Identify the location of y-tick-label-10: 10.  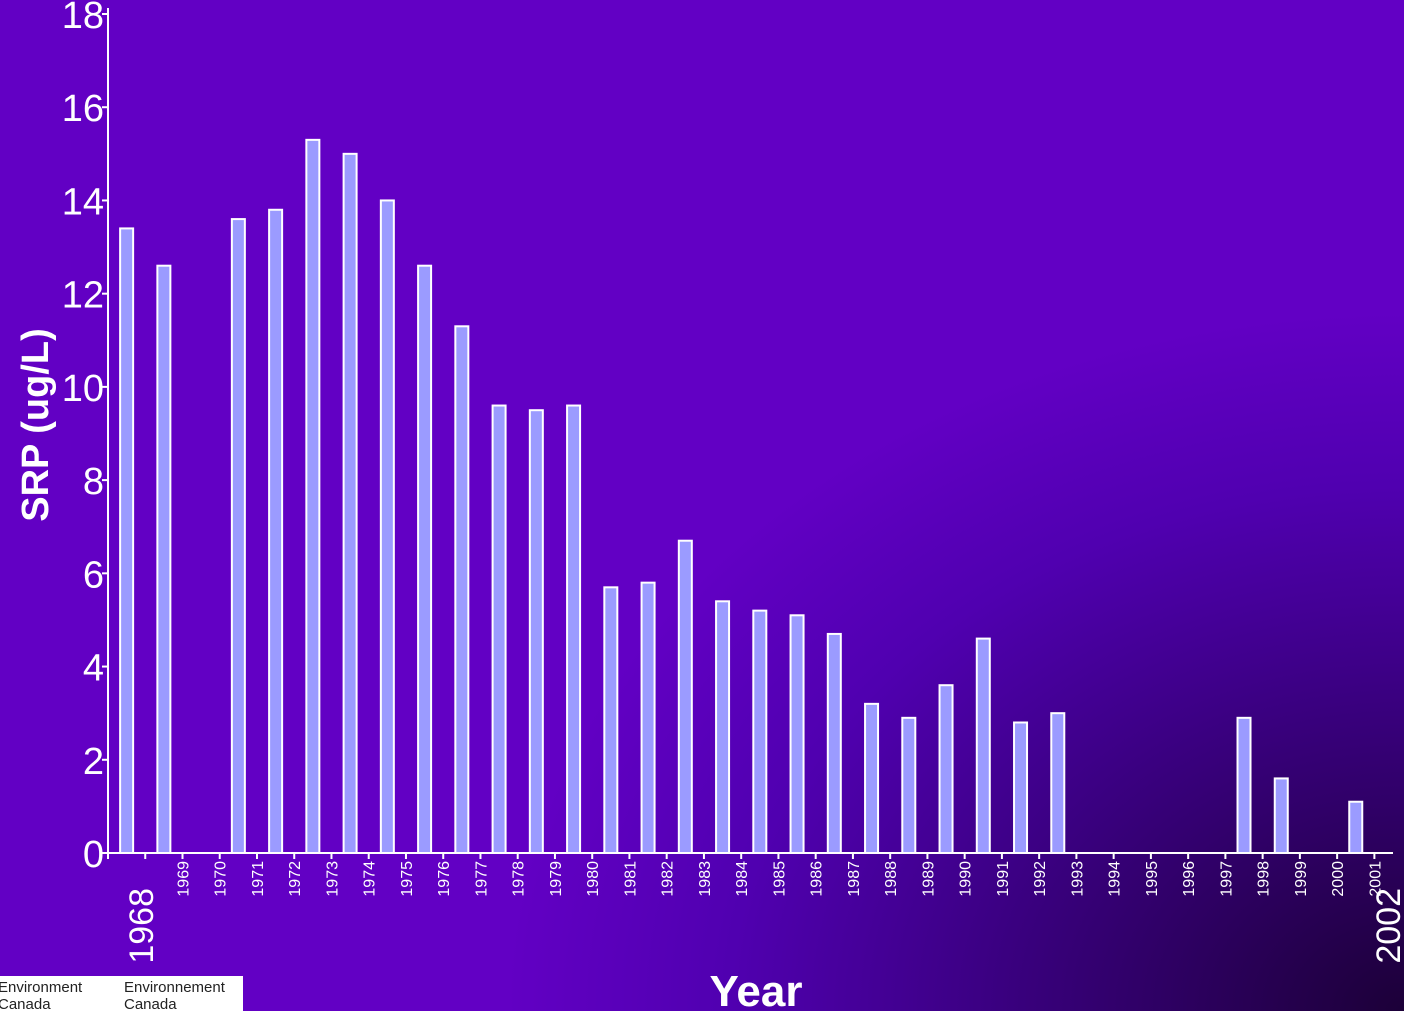
(83, 389).